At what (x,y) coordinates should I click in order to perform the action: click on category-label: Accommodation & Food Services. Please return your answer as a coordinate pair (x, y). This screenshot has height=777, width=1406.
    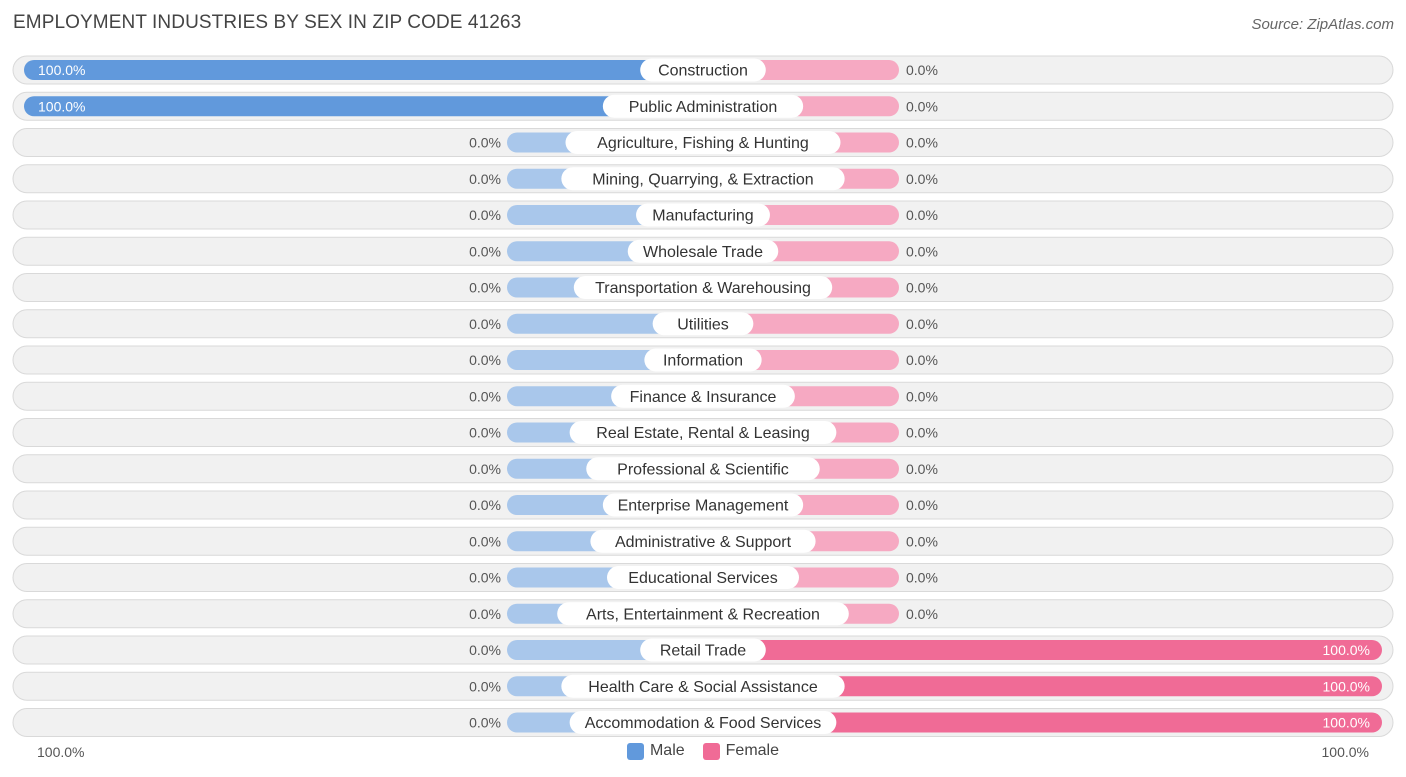
    Looking at the image, I should click on (703, 723).